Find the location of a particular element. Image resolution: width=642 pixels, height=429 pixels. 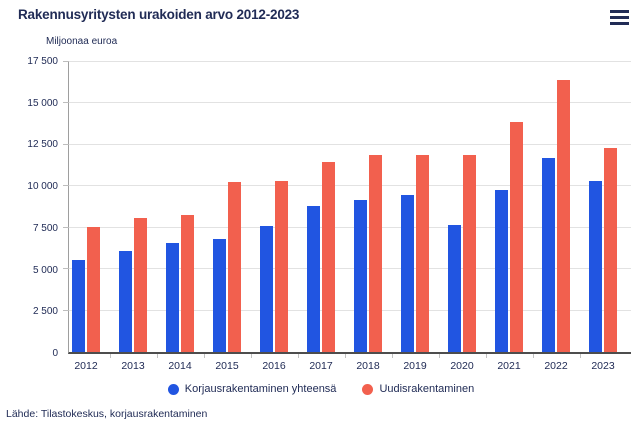

y-axis-tick-label: 10 000 is located at coordinates (42, 187).